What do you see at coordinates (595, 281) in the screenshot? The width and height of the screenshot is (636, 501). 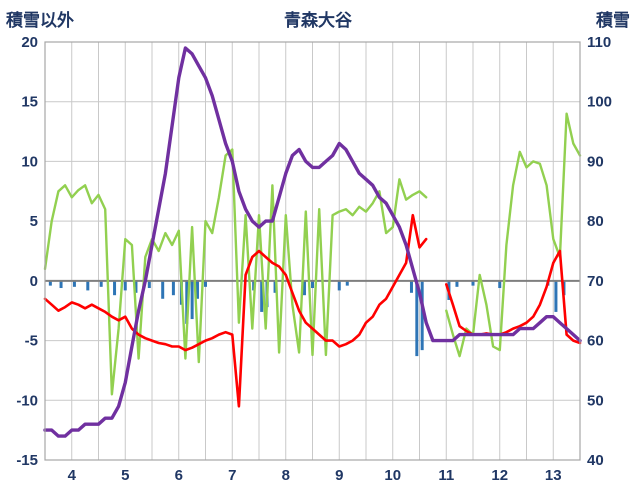 I see `right-axis-tick-label: 70` at bounding box center [595, 281].